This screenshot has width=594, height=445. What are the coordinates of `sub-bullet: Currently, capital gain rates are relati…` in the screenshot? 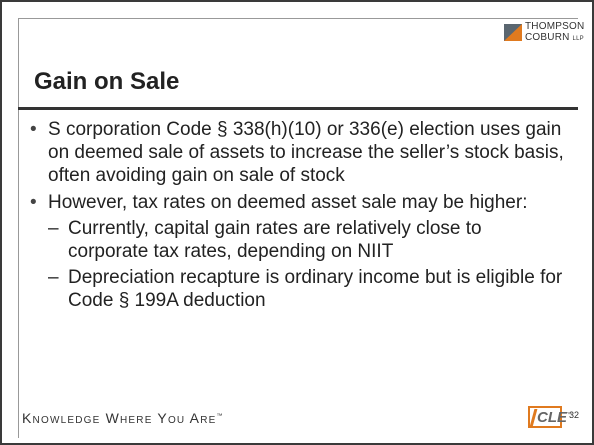 It's located at (296, 240).